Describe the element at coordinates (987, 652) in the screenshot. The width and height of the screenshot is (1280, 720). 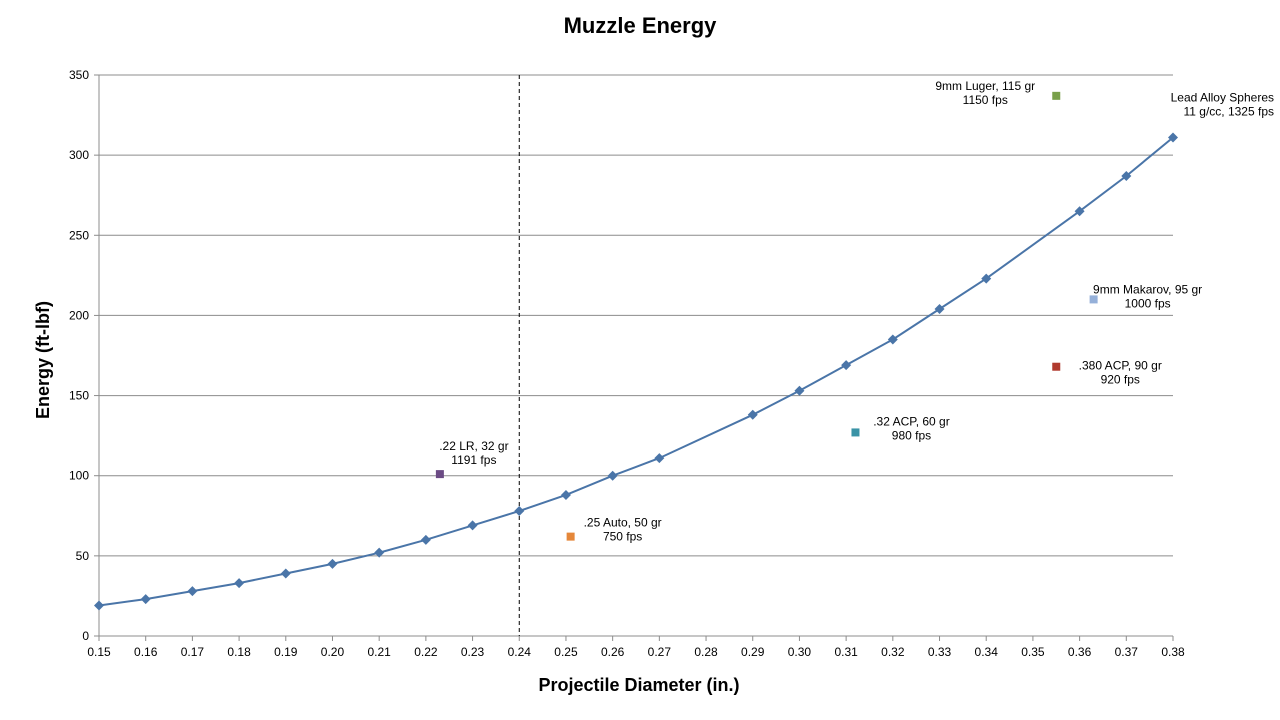
I see `x-tick-label: 0.34` at that location.